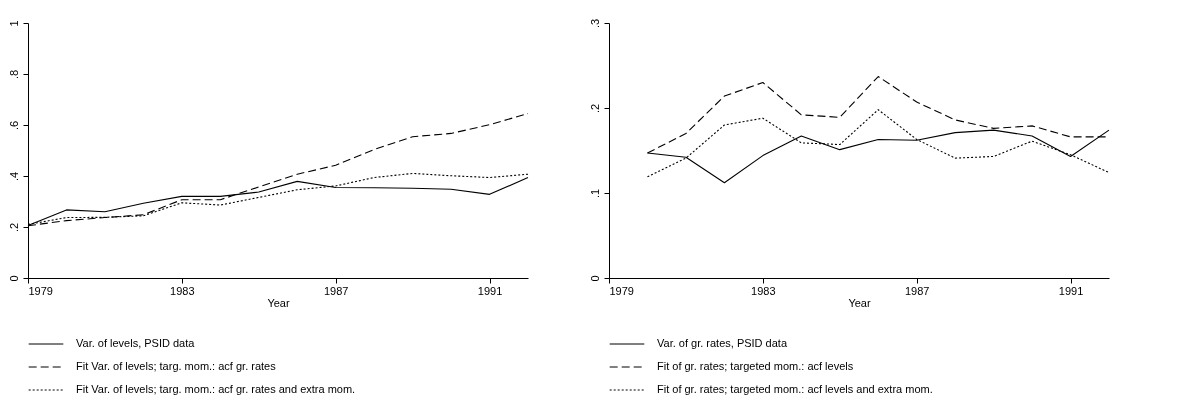  I want to click on y-tick-label: .1, so click(594, 193).